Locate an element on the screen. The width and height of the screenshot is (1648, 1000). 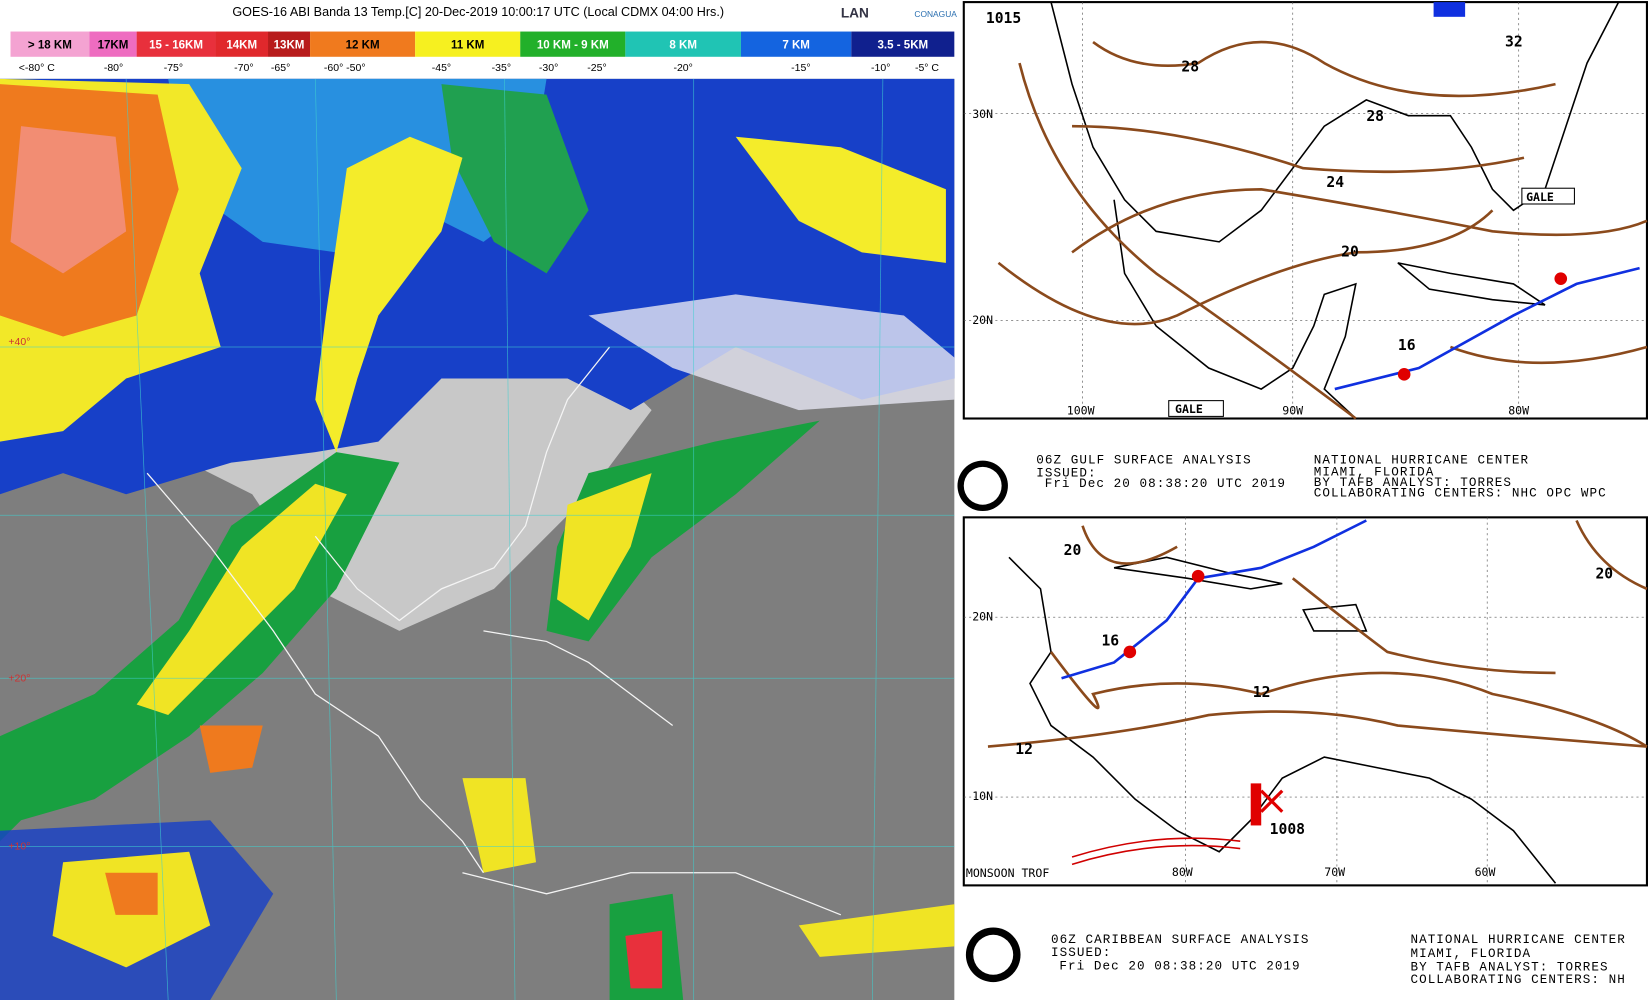
header-collab: COLLABORATING CENTERS: NHC OPC WPC is located at coordinates (1460, 493).